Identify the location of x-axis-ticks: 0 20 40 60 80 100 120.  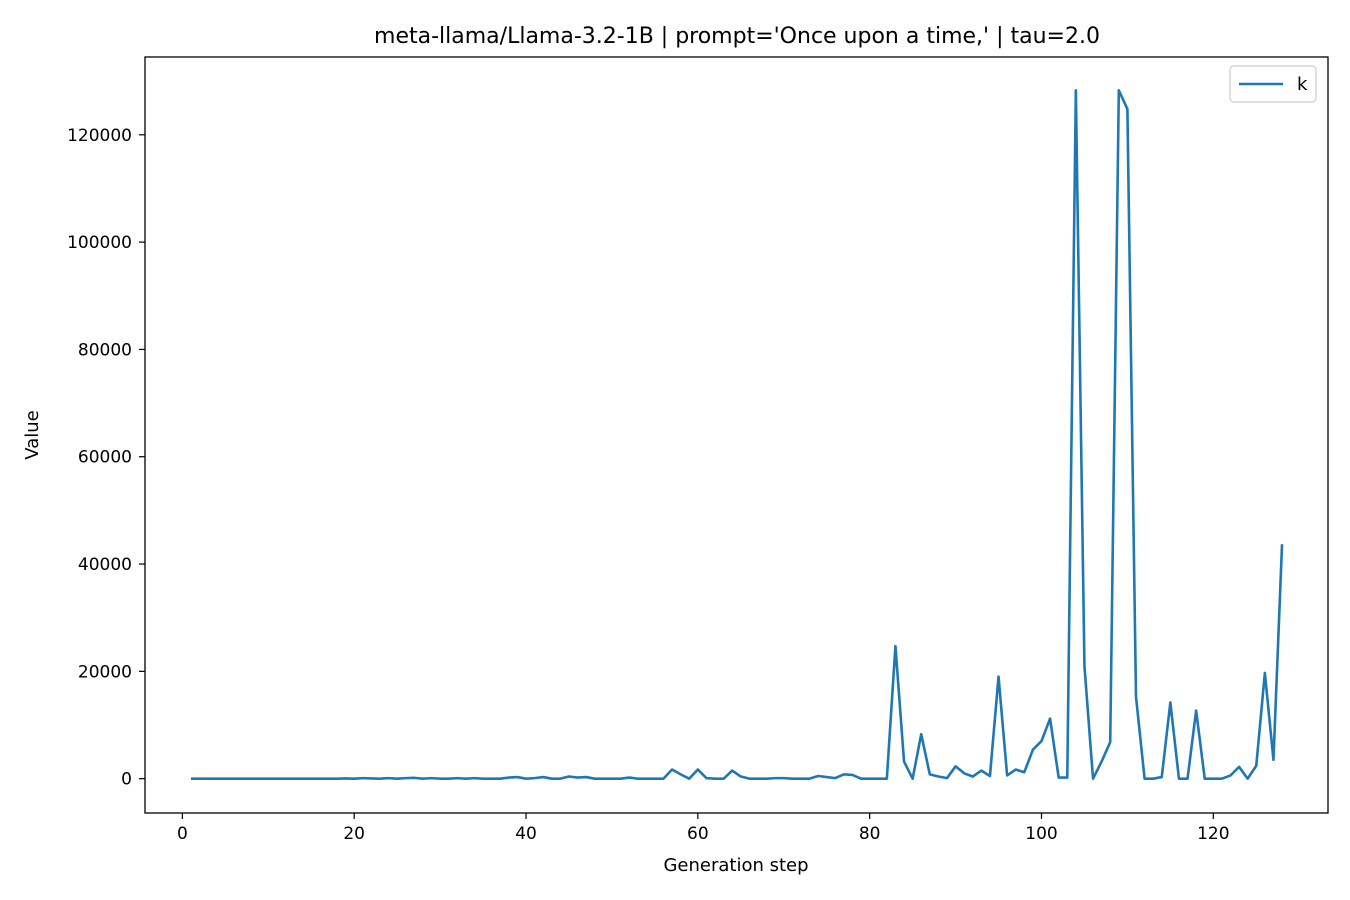
(703, 828).